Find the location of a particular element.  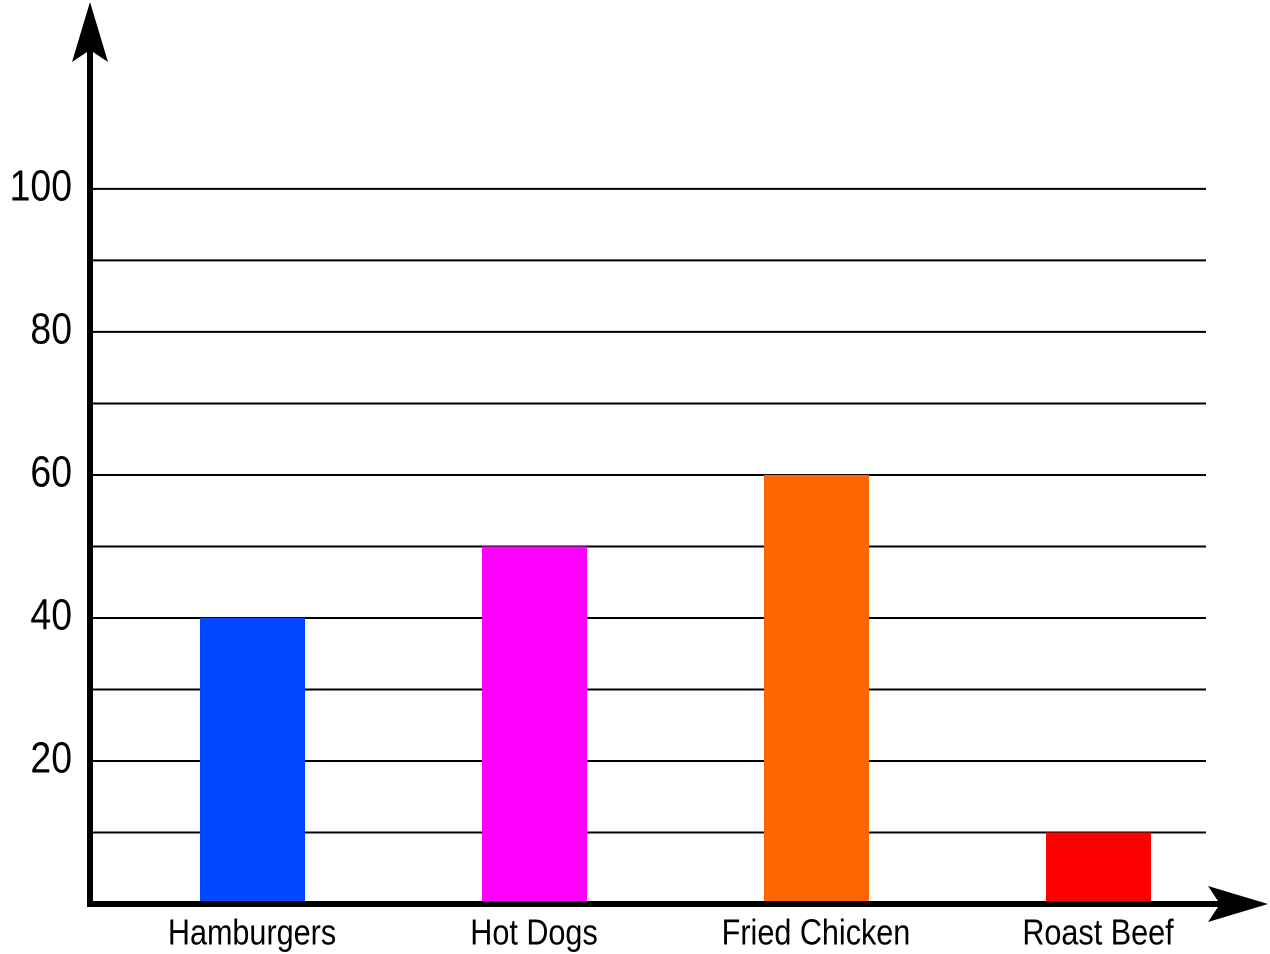

x-tick-label: Fried Chicken is located at coordinates (816, 933).